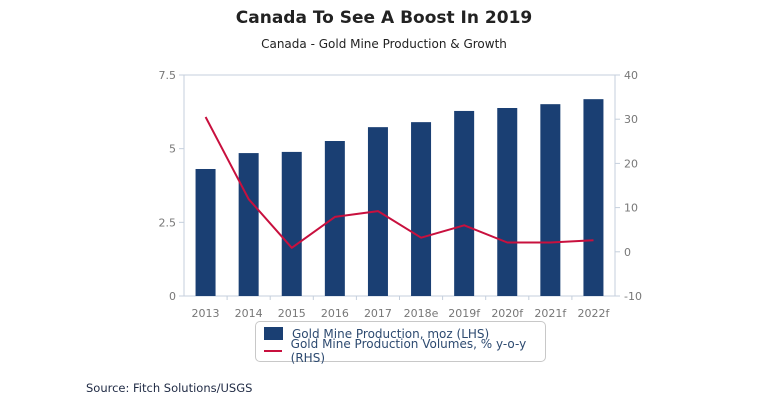 This screenshot has width=768, height=401. Describe the element at coordinates (168, 222) in the screenshot. I see `left-tick-label: 2.5` at that location.